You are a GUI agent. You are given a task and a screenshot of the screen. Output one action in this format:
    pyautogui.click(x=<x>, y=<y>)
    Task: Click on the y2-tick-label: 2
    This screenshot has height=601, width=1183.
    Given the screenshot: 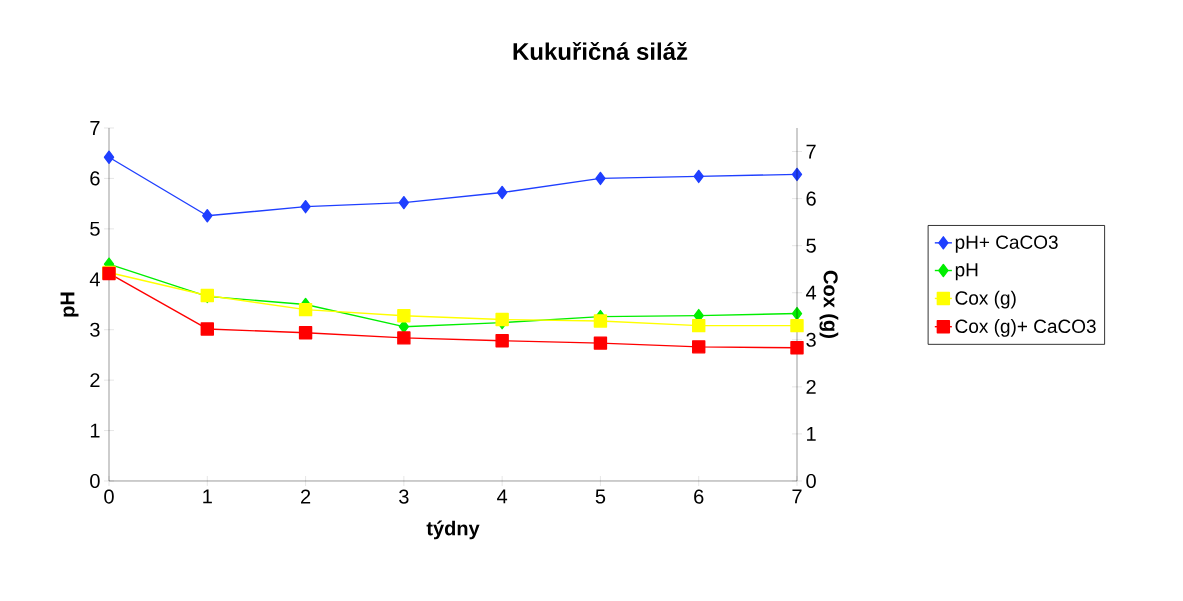 What is the action you would take?
    pyautogui.click(x=811, y=386)
    